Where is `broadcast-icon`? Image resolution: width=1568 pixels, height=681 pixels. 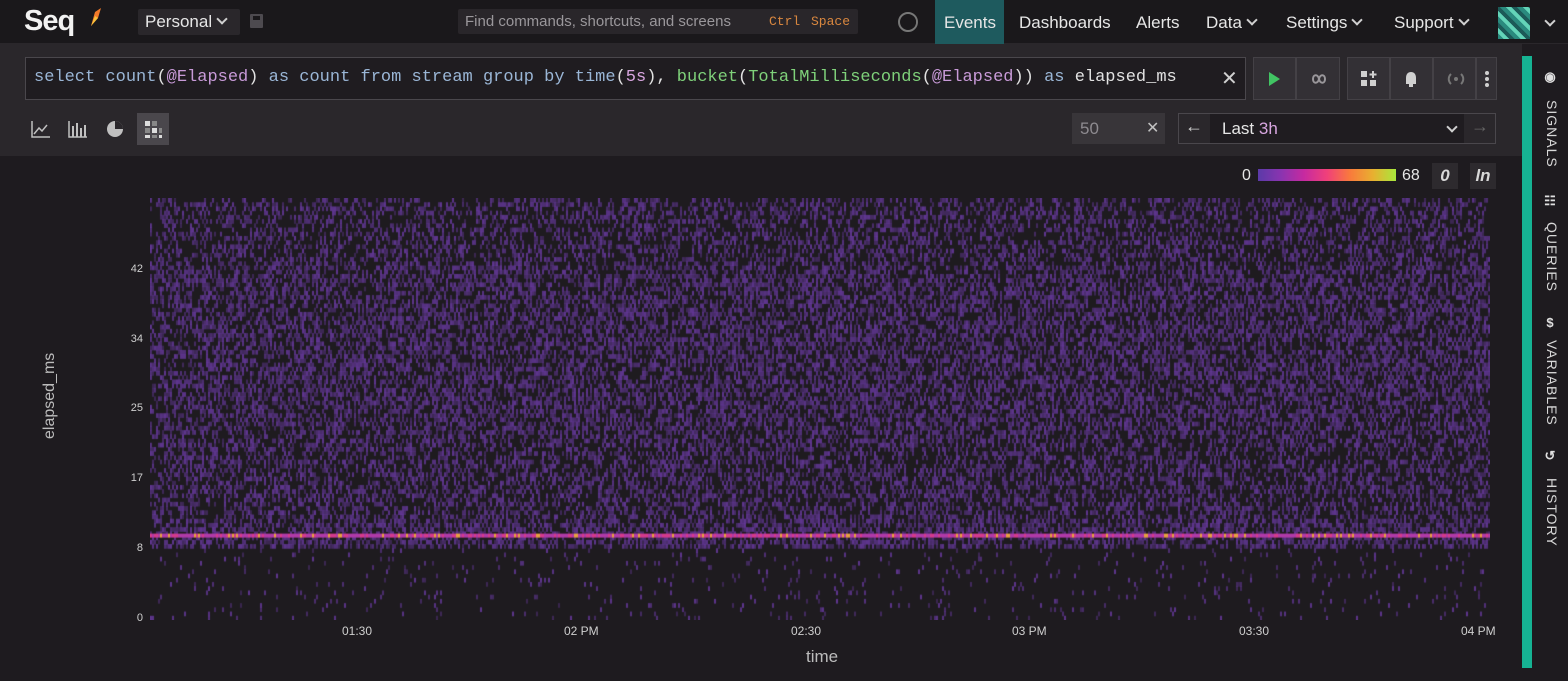 broadcast-icon is located at coordinates (1456, 79).